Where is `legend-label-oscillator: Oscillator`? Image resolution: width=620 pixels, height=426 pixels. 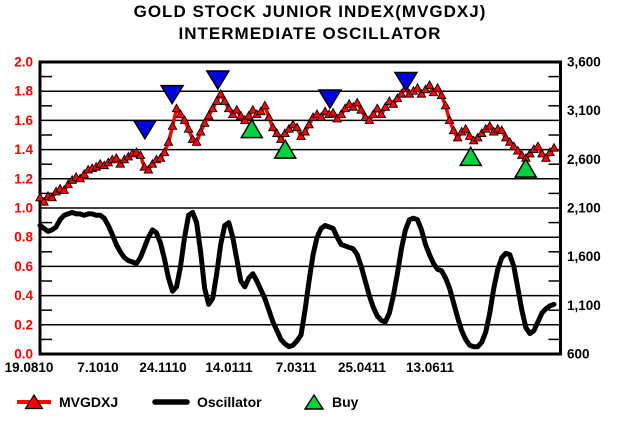 legend-label-oscillator: Oscillator is located at coordinates (229, 402).